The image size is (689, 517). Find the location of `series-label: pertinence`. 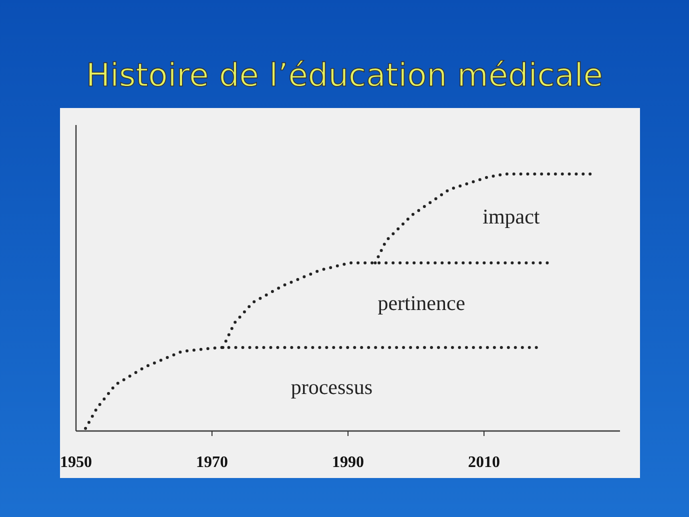

series-label: pertinence is located at coordinates (422, 303).